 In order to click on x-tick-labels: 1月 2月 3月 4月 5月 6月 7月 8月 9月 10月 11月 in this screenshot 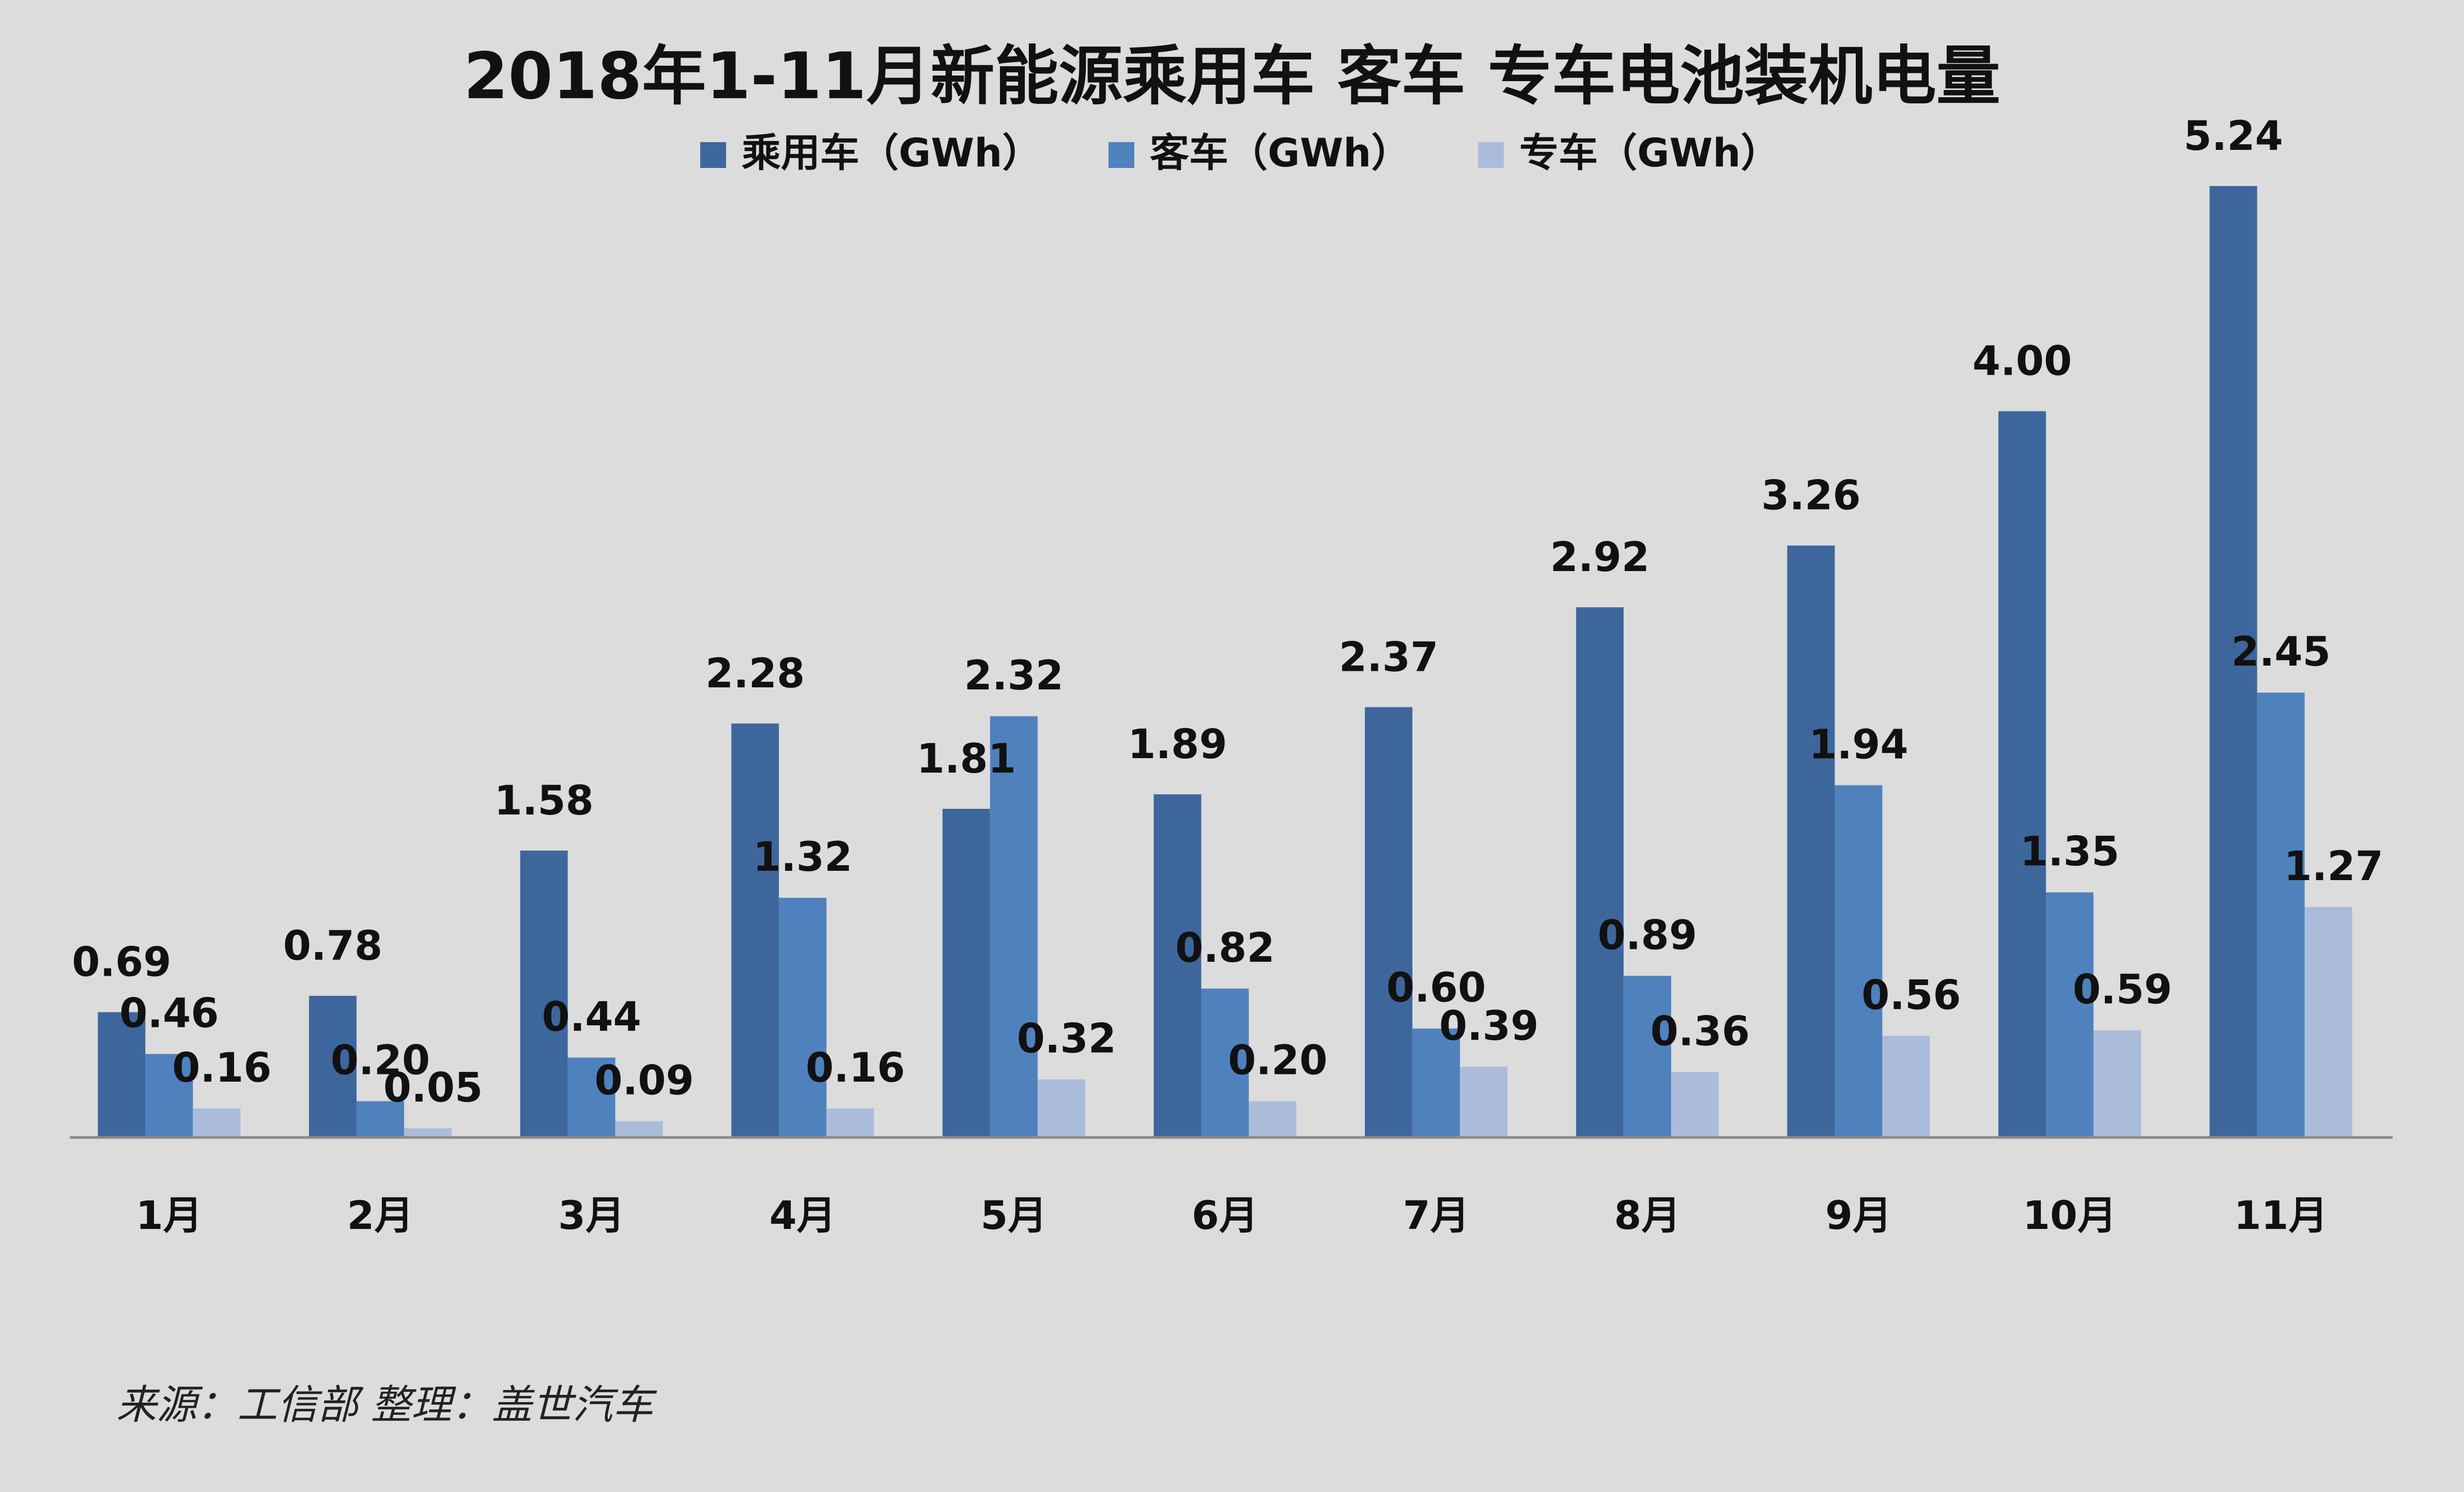, I will do `click(1232, 1215)`.